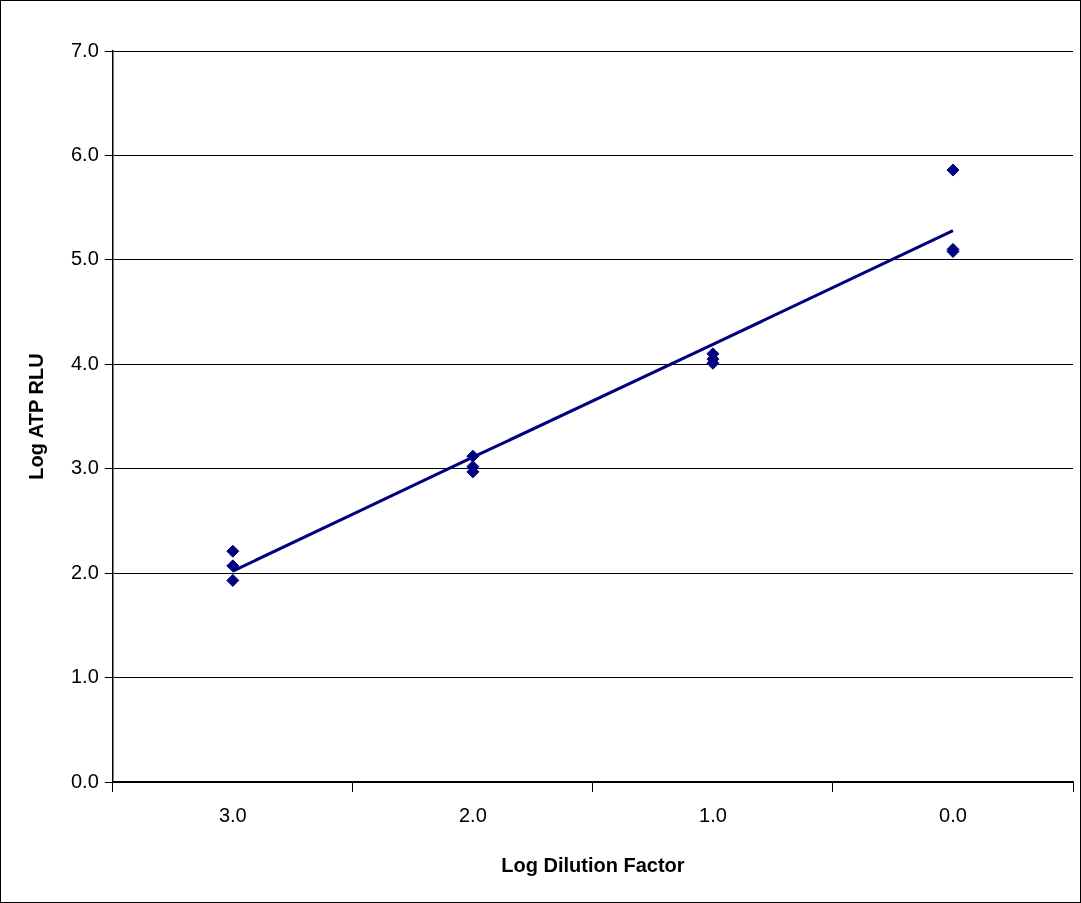 The width and height of the screenshot is (1081, 903). What do you see at coordinates (84, 153) in the screenshot?
I see `y-tick-label: 6.0` at bounding box center [84, 153].